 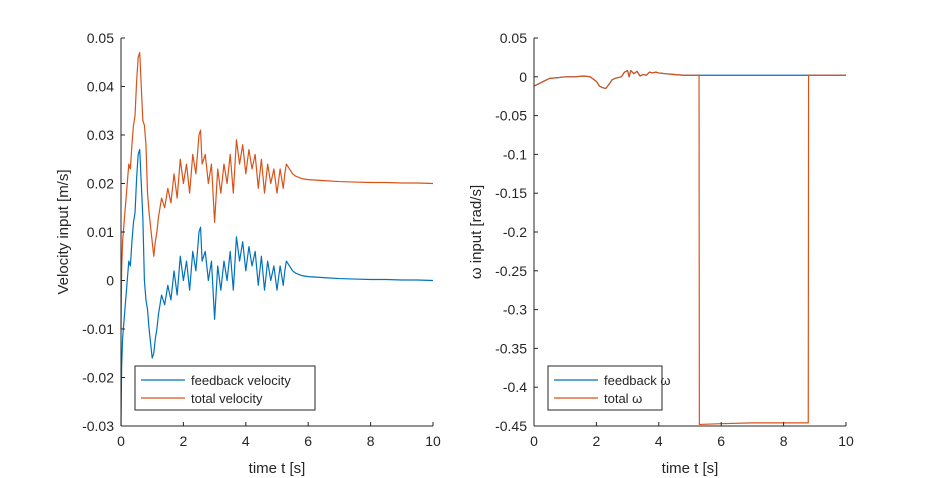 What do you see at coordinates (98, 378) in the screenshot?
I see `y-tick-label: -0.02` at bounding box center [98, 378].